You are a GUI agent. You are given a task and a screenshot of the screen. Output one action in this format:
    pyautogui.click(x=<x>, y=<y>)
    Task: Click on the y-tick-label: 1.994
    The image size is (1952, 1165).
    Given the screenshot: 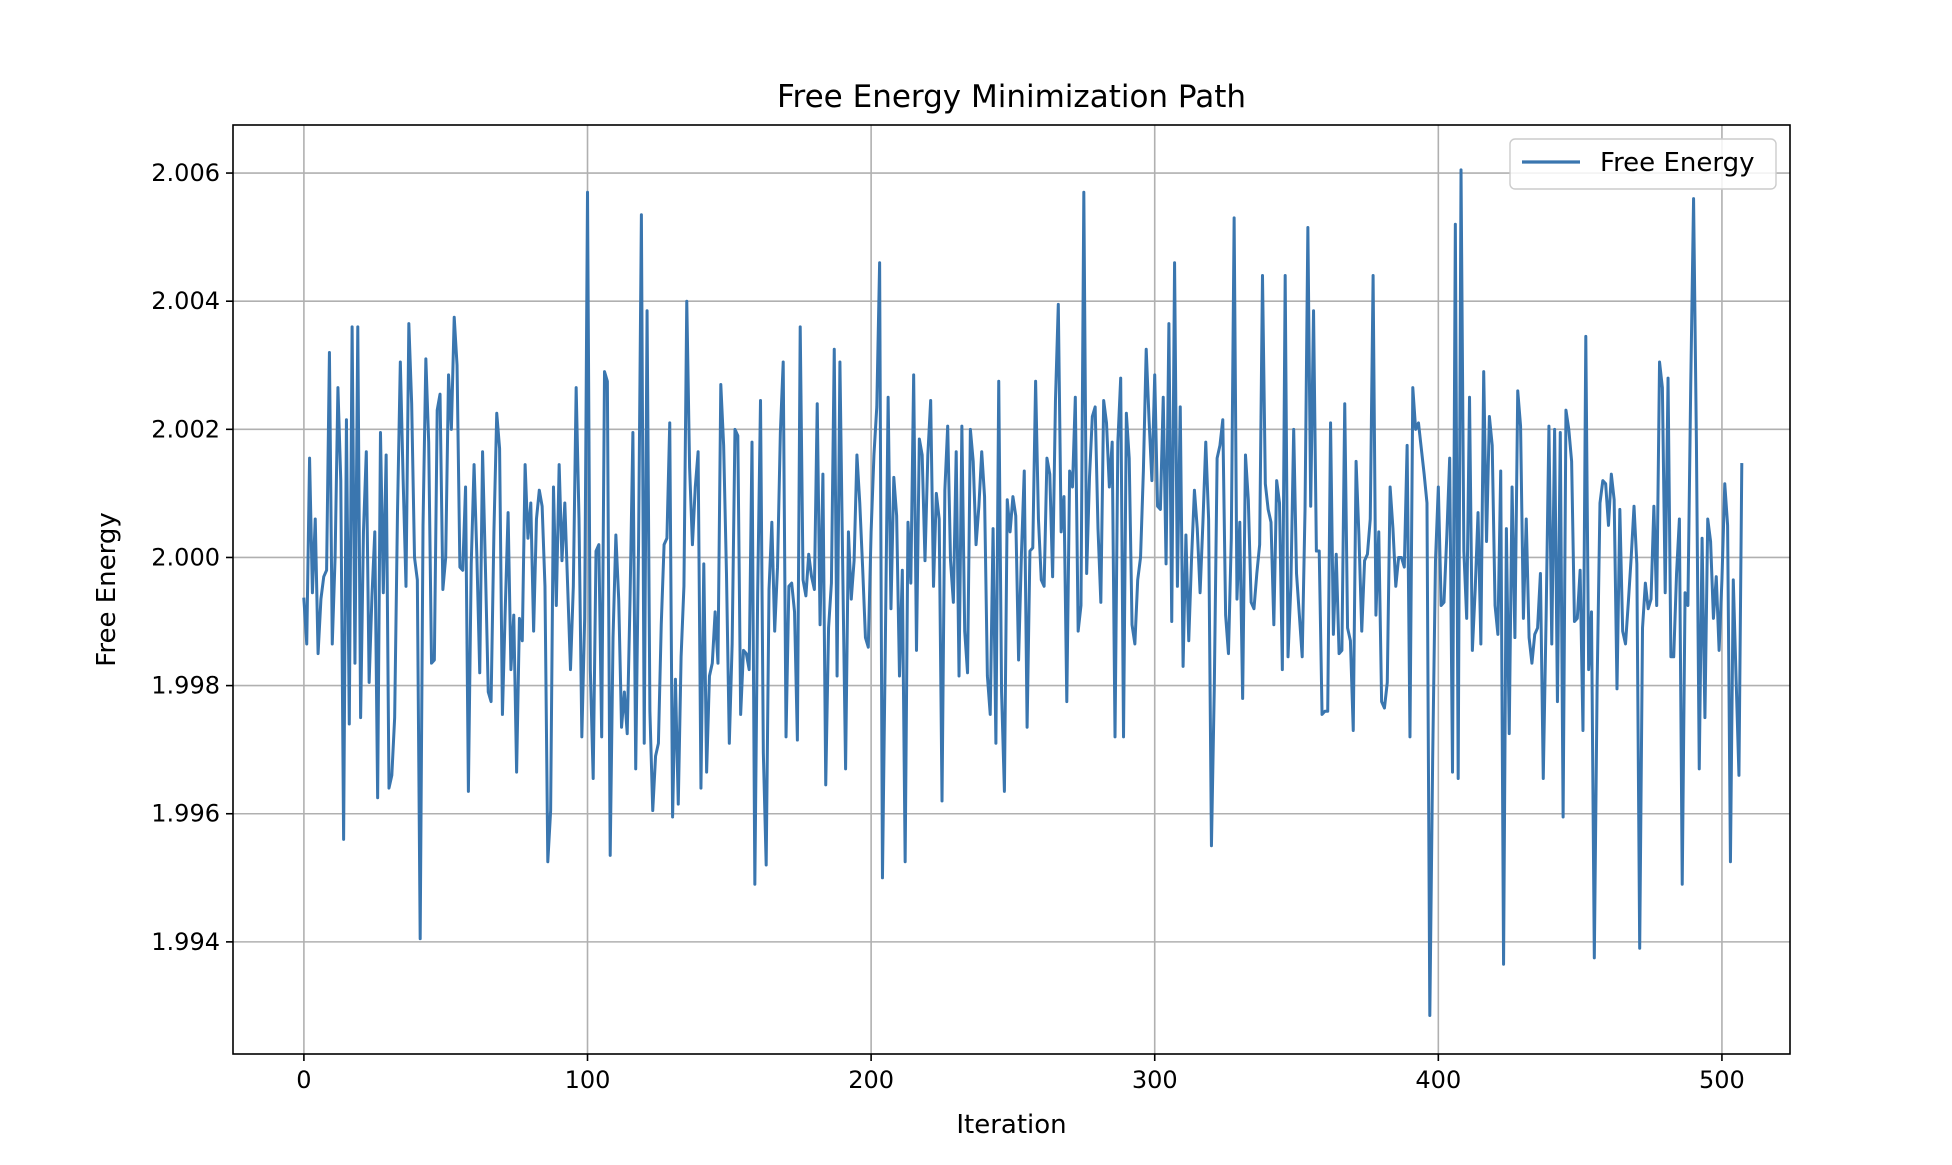 What is the action you would take?
    pyautogui.click(x=185, y=942)
    